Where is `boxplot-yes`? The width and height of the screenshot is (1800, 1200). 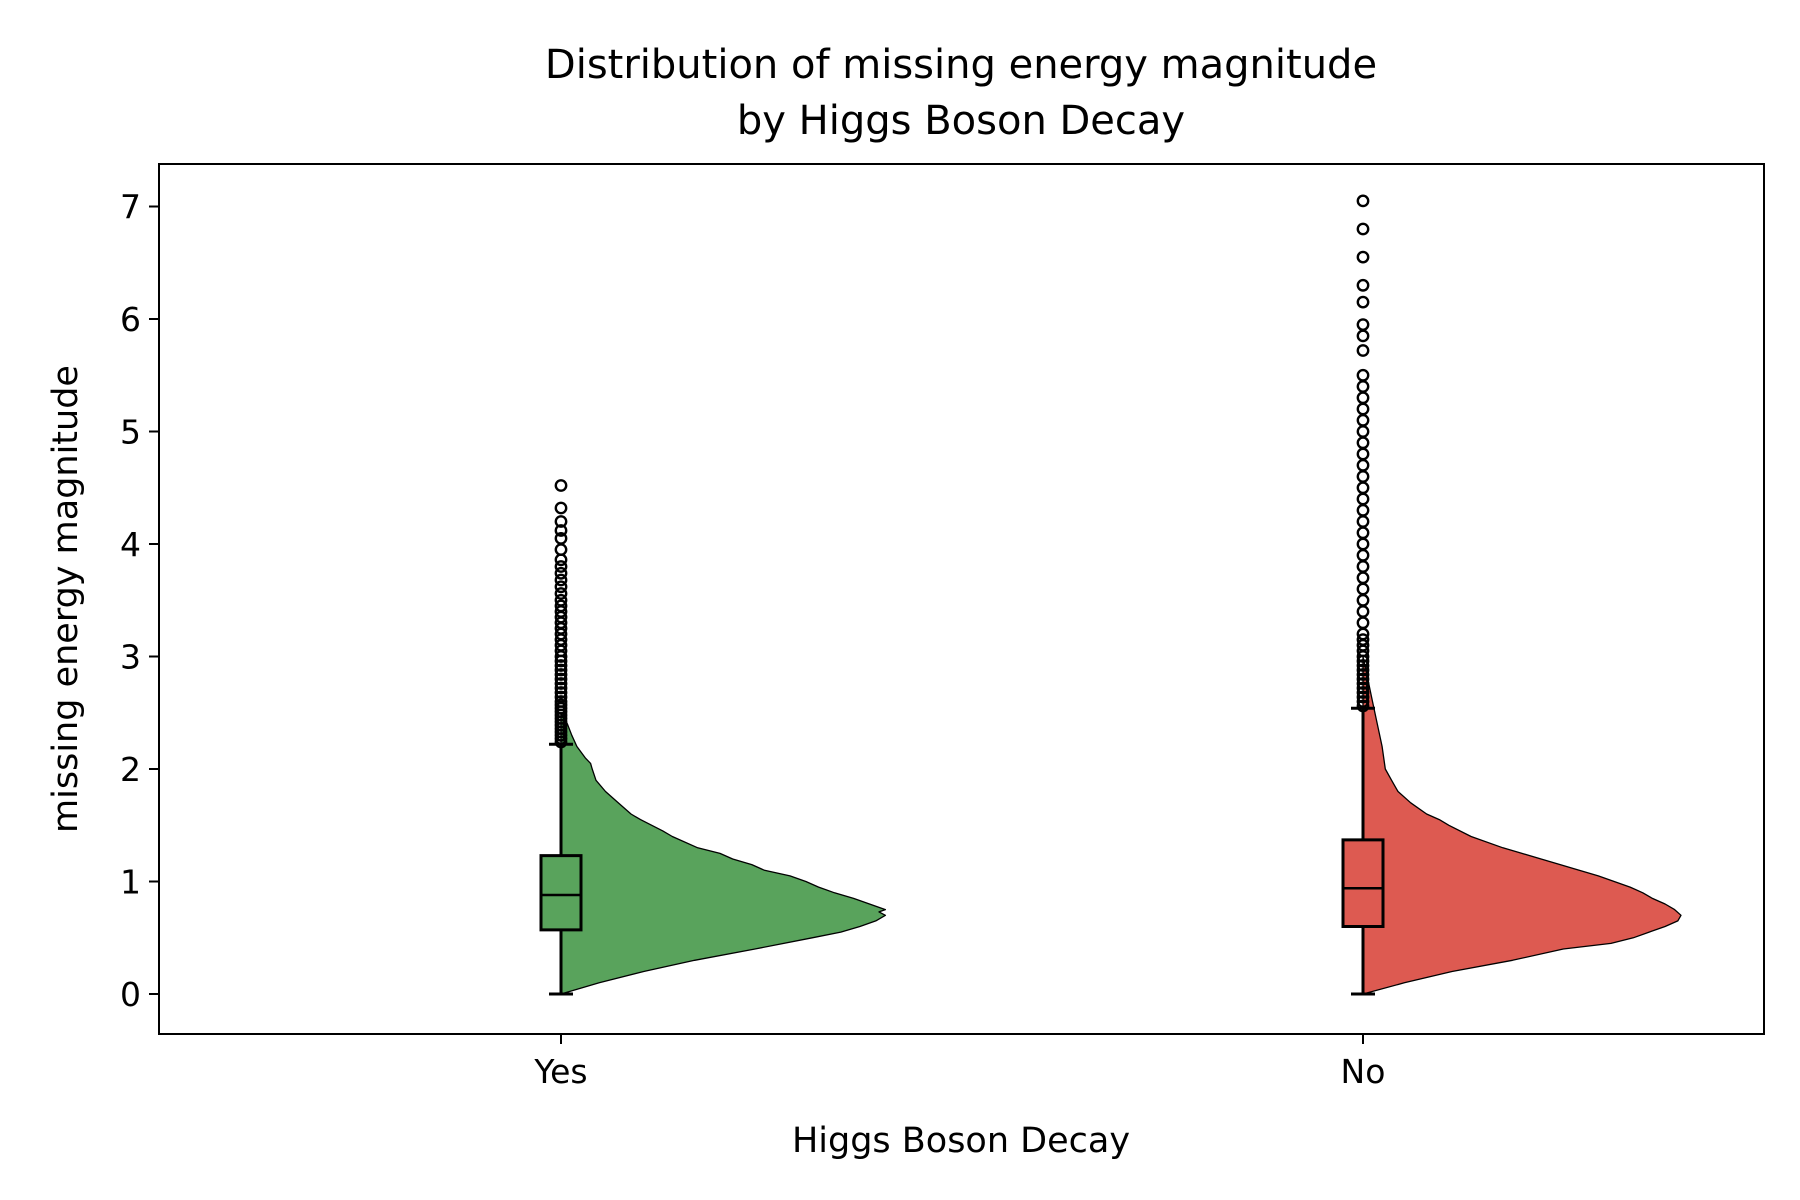 boxplot-yes is located at coordinates (561, 869).